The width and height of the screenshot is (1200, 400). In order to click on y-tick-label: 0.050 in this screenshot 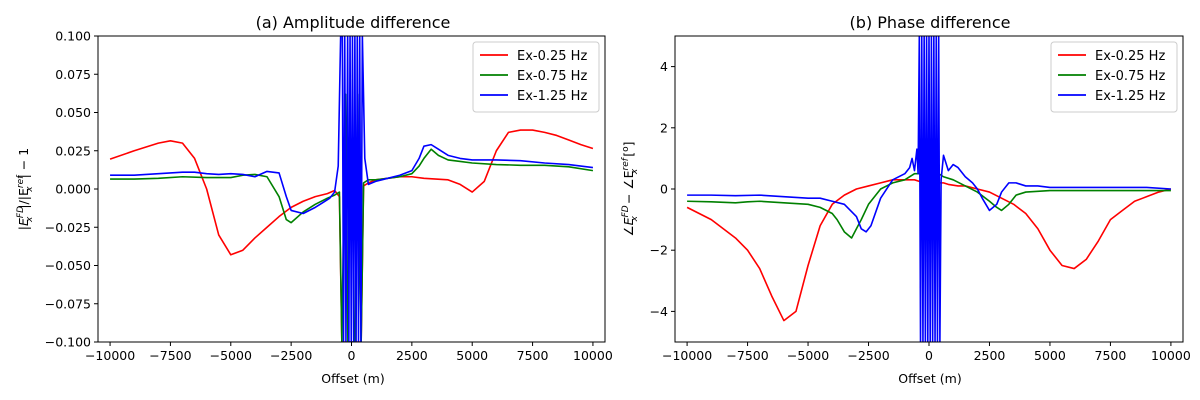, I will do `click(73, 112)`.